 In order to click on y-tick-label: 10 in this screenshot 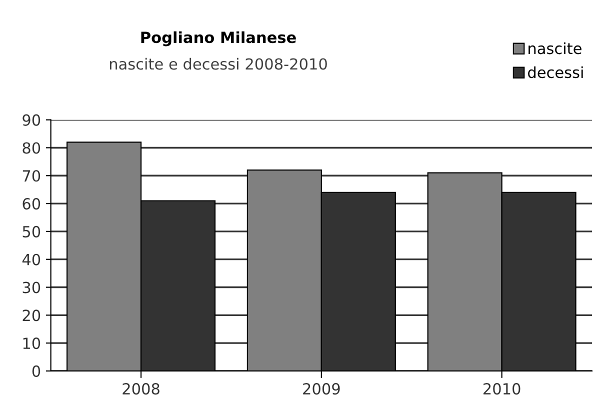, I will do `click(31, 344)`.